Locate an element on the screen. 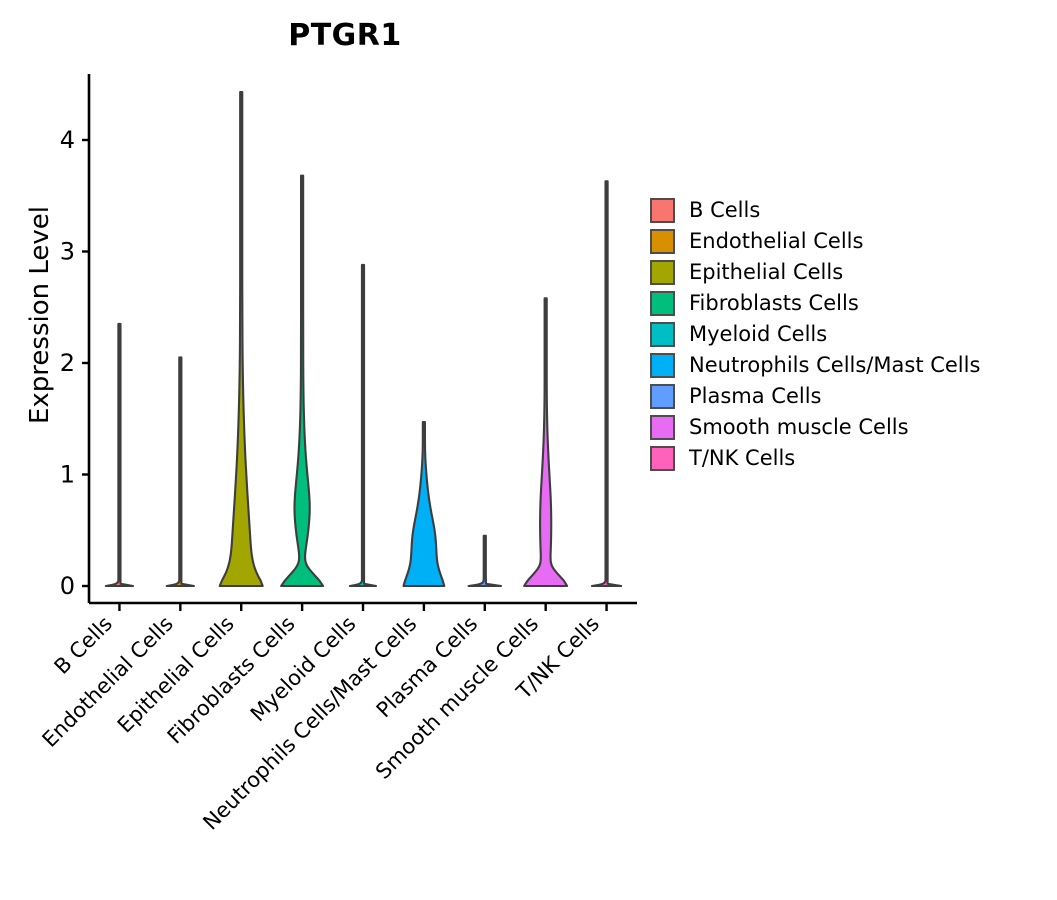  legend-item-label: Endothelial Cells is located at coordinates (776, 241).